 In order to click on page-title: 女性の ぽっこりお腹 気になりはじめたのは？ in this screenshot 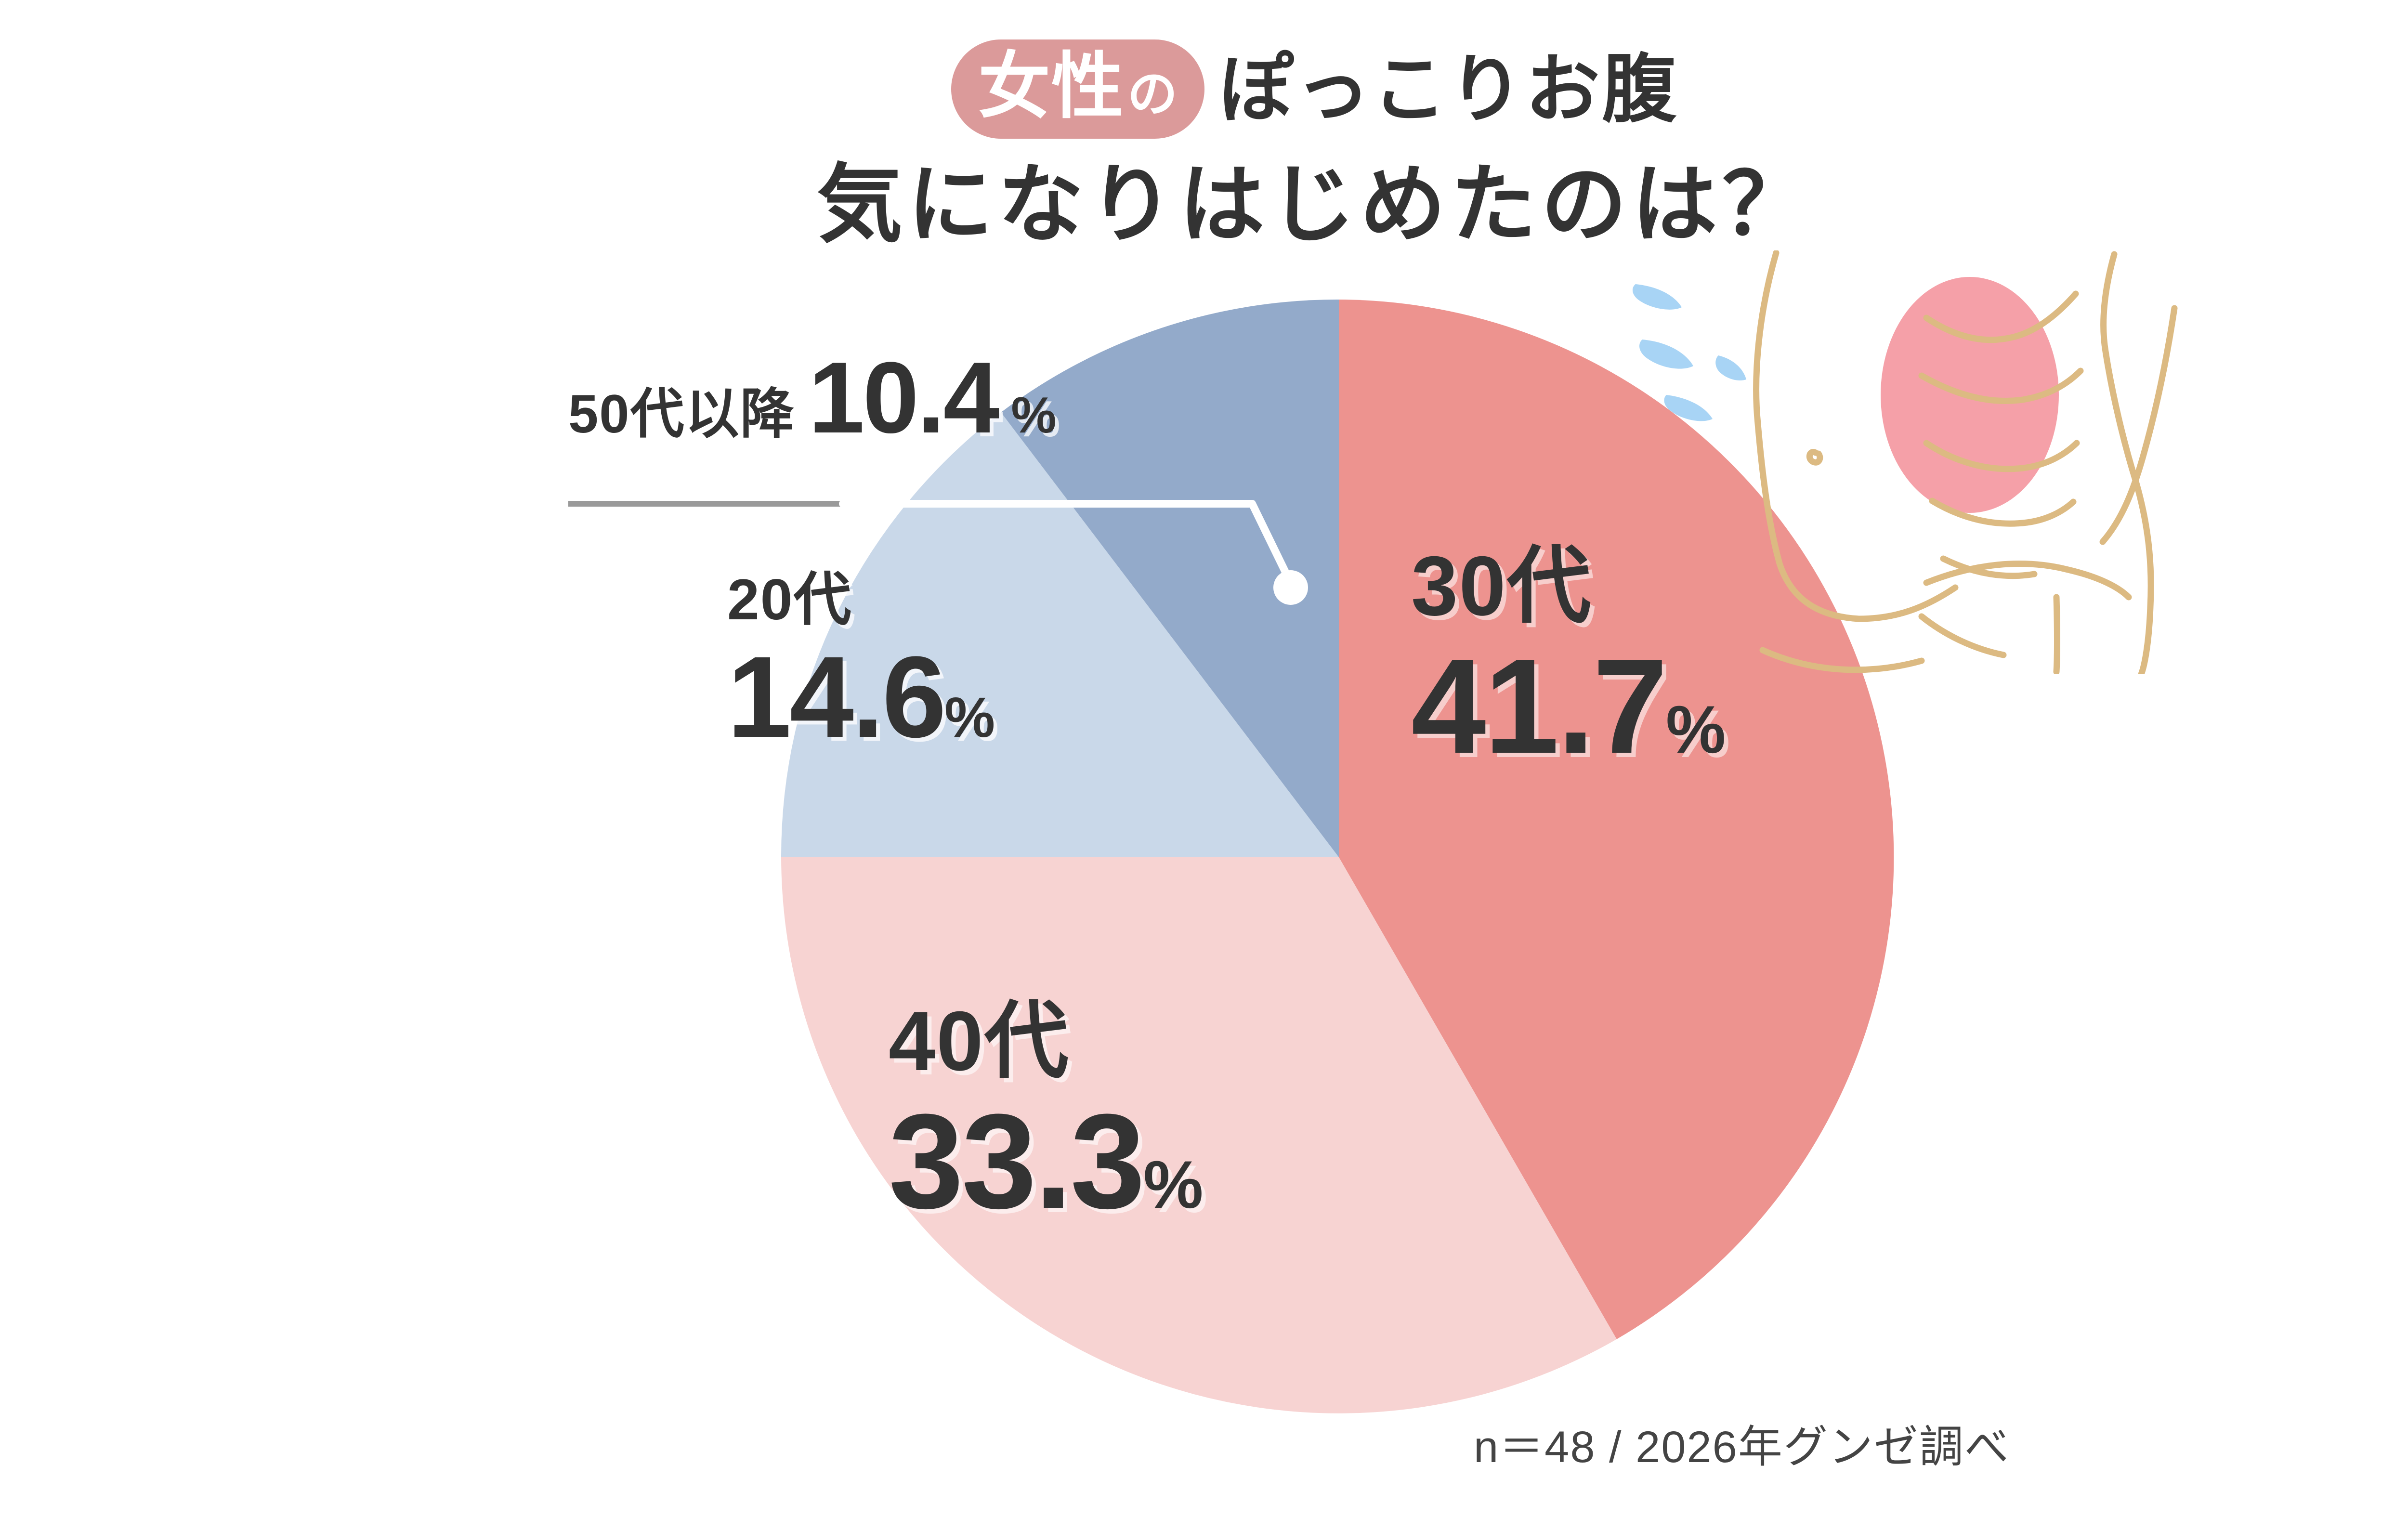, I will do `click(1204, 139)`.